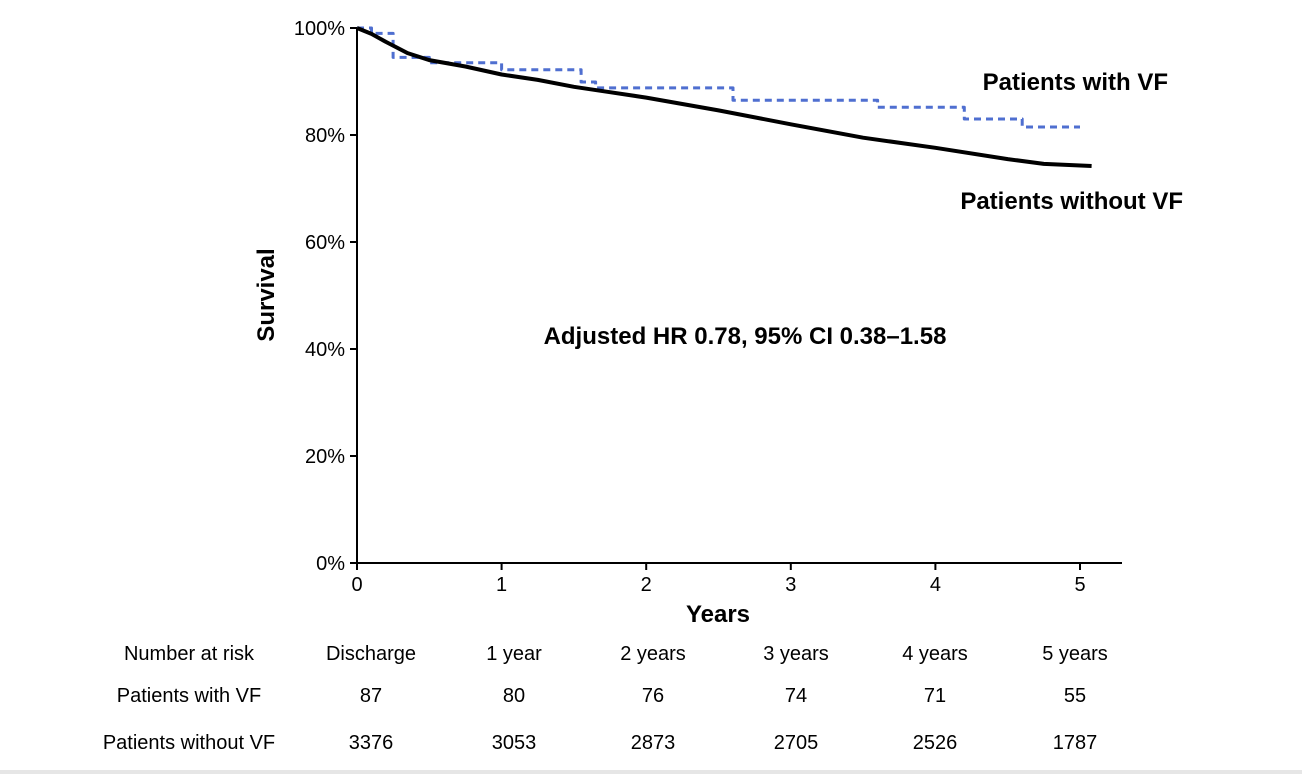  Describe the element at coordinates (1075, 82) in the screenshot. I see `series-label-with-vf: Patients with VF` at that location.